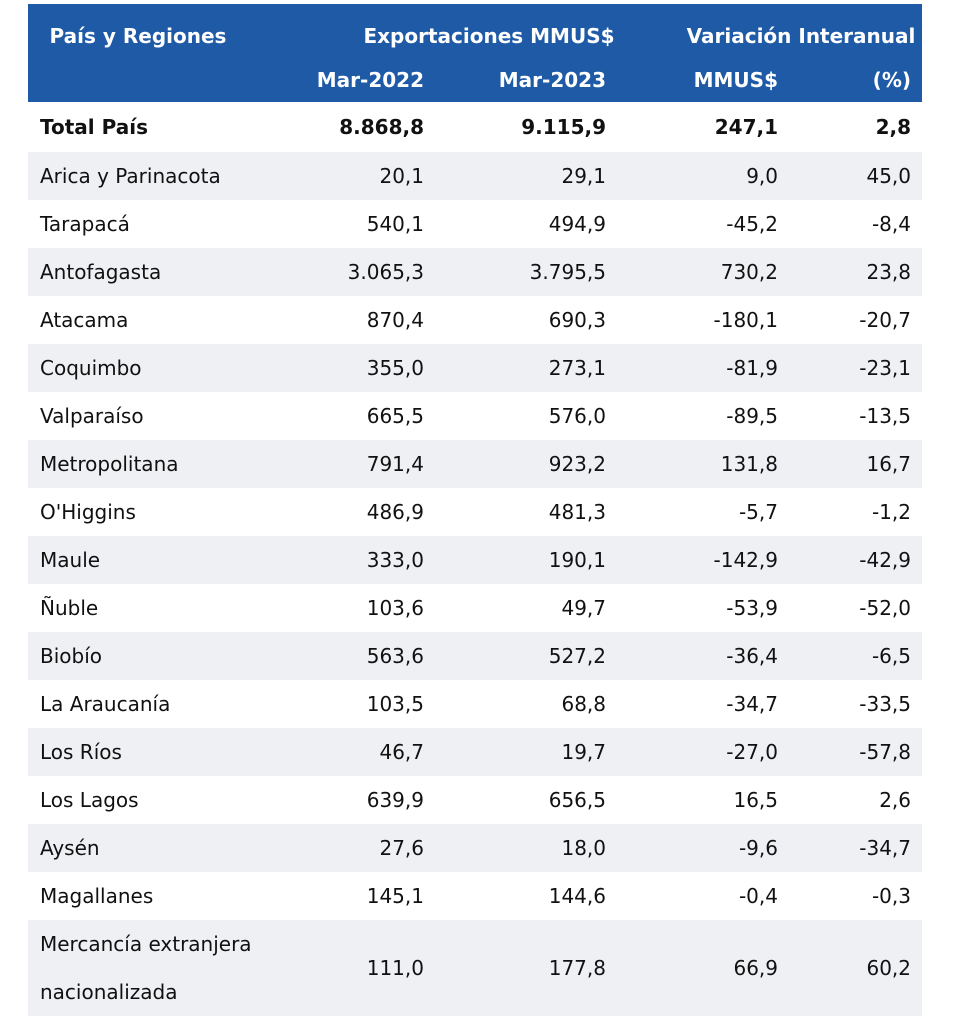 This screenshot has width=960, height=1018. Describe the element at coordinates (395, 416) in the screenshot. I see `cell-v1: 665,5` at that location.